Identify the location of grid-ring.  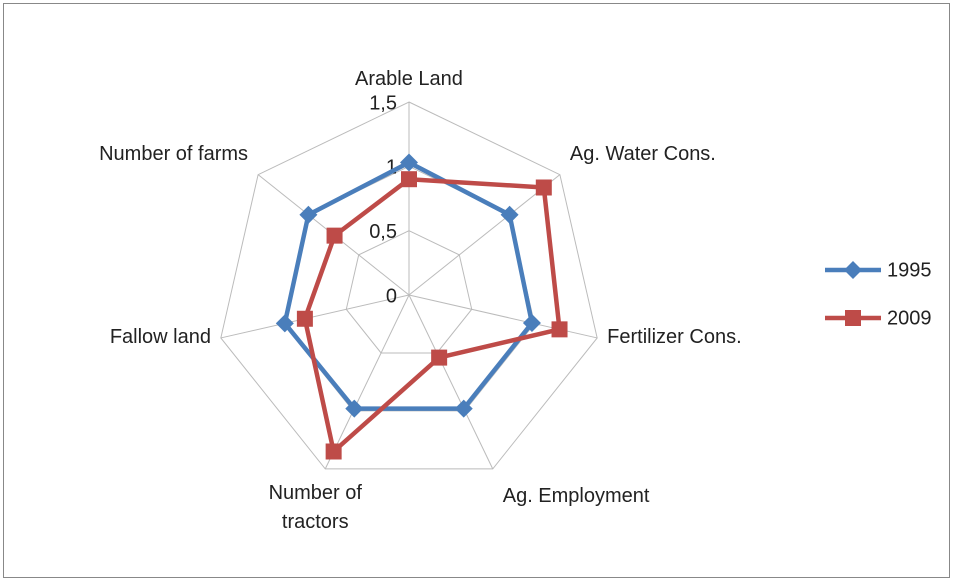
(409, 292).